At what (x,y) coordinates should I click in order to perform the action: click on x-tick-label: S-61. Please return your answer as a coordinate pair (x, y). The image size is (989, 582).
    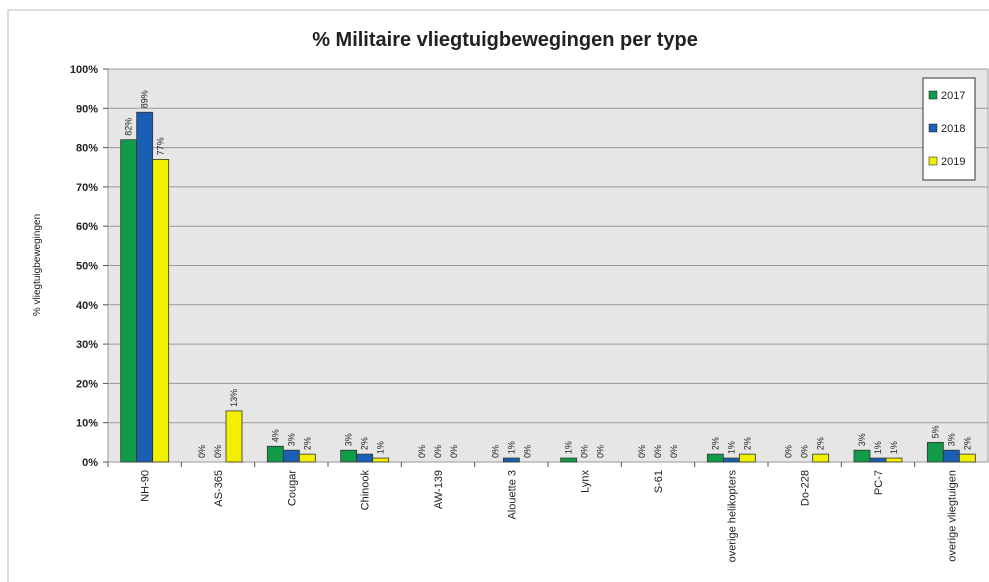
    Looking at the image, I should click on (659, 481).